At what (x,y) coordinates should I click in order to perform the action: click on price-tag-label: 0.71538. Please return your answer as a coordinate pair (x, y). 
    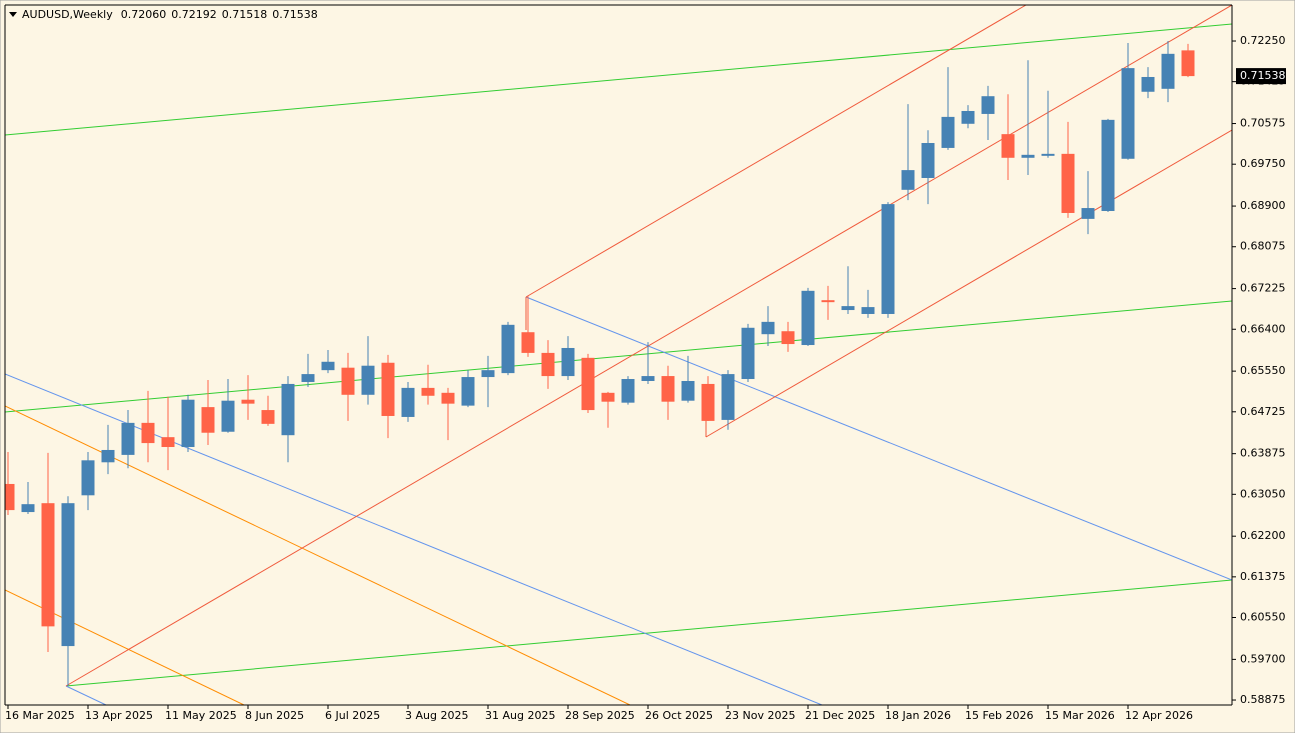
    Looking at the image, I should click on (1263, 75).